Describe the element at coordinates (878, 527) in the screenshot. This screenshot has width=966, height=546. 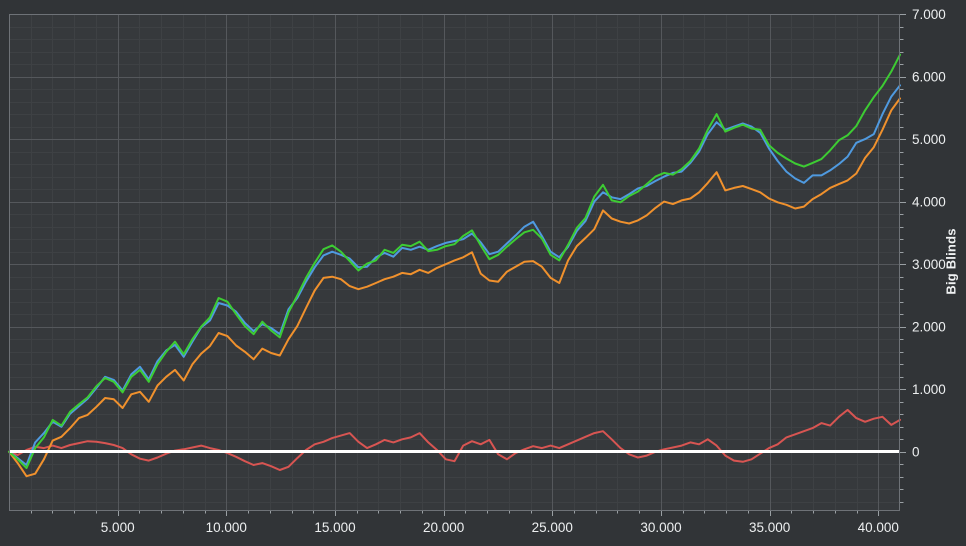
I see `x-tick-label: 40.000` at that location.